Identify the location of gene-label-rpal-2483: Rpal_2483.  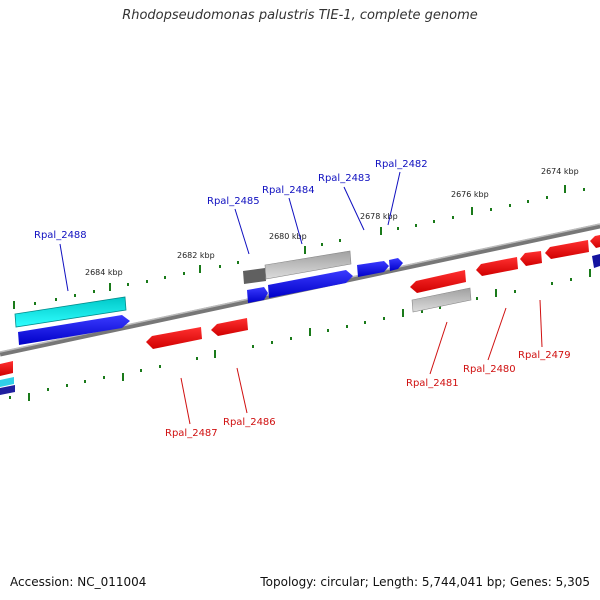
(344, 178).